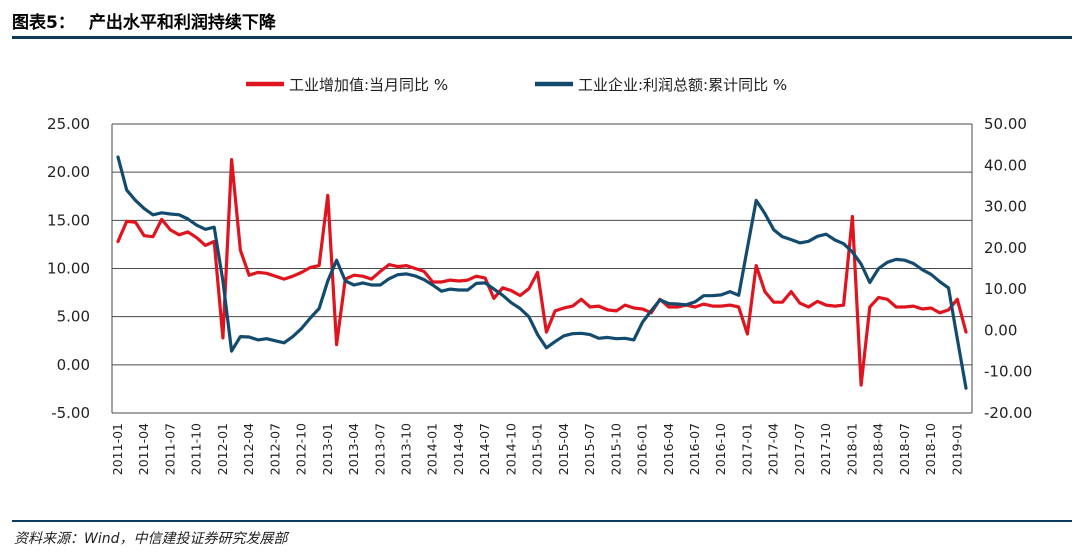 The image size is (1080, 557). Describe the element at coordinates (70, 413) in the screenshot. I see `y-left-tick-label: -5.00` at that location.